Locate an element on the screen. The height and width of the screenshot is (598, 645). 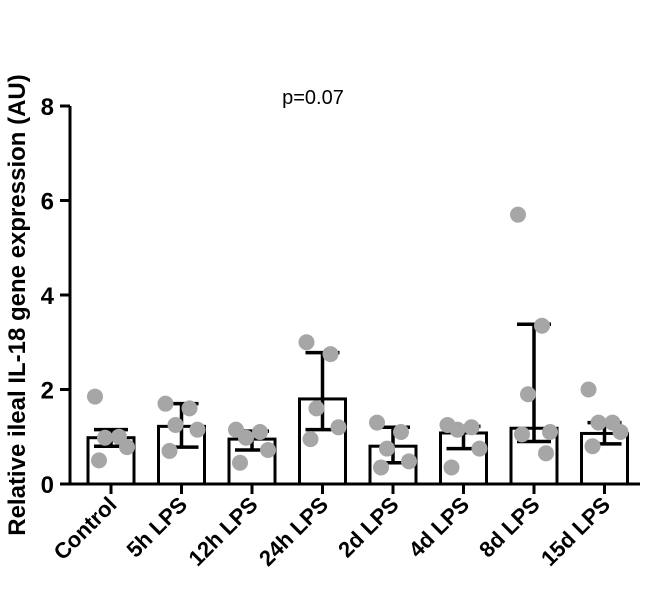
y-tick-label: 2 is located at coordinates (47, 391).